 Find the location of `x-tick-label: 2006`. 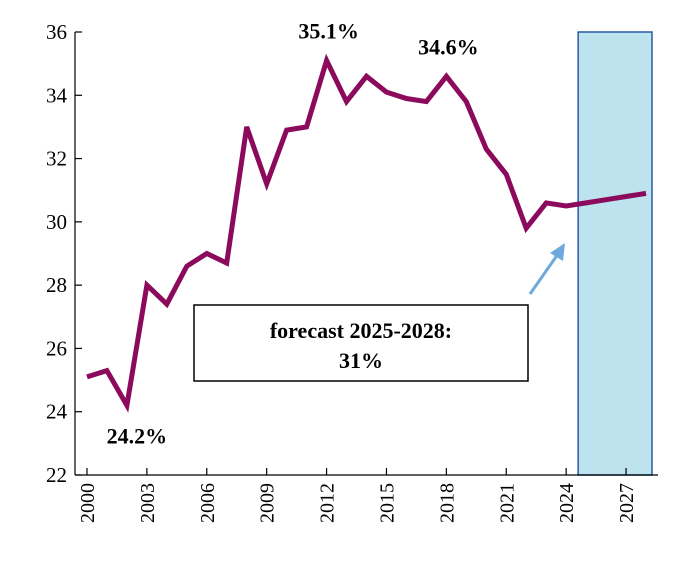

x-tick-label: 2006 is located at coordinates (208, 503).